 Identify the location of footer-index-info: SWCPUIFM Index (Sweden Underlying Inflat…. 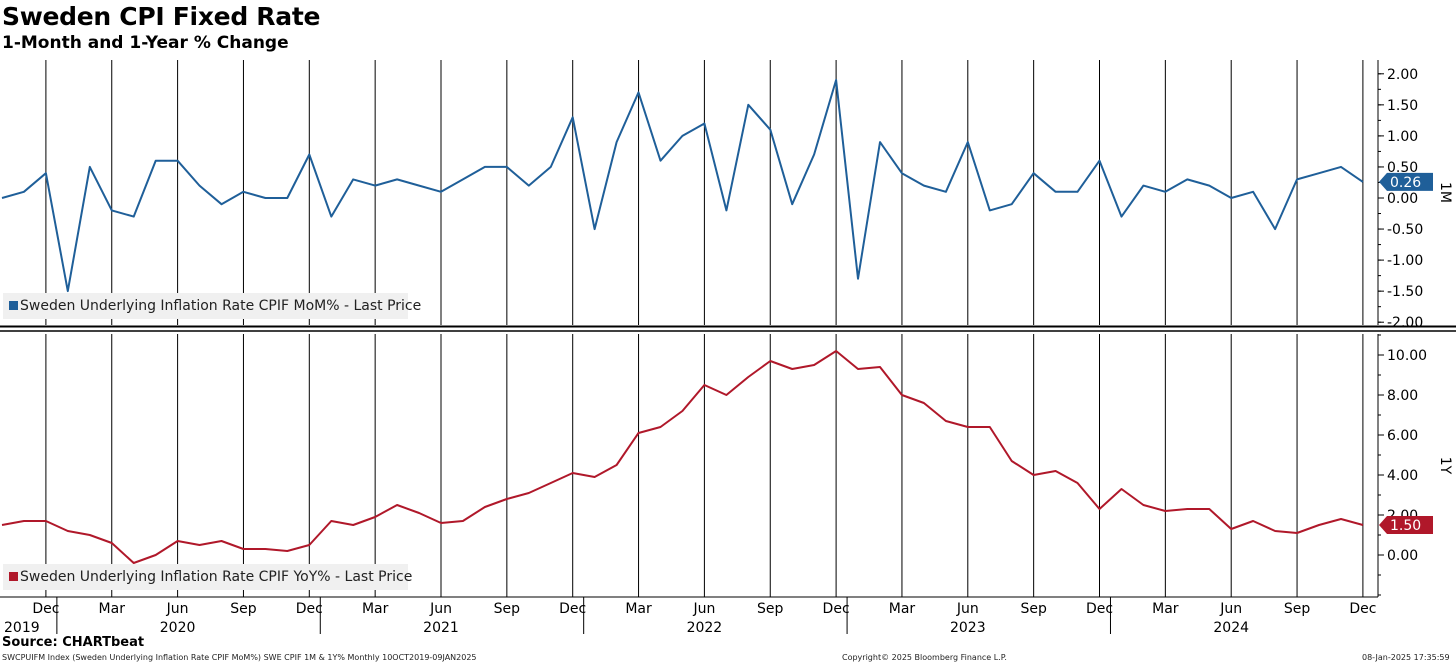
(239, 657).